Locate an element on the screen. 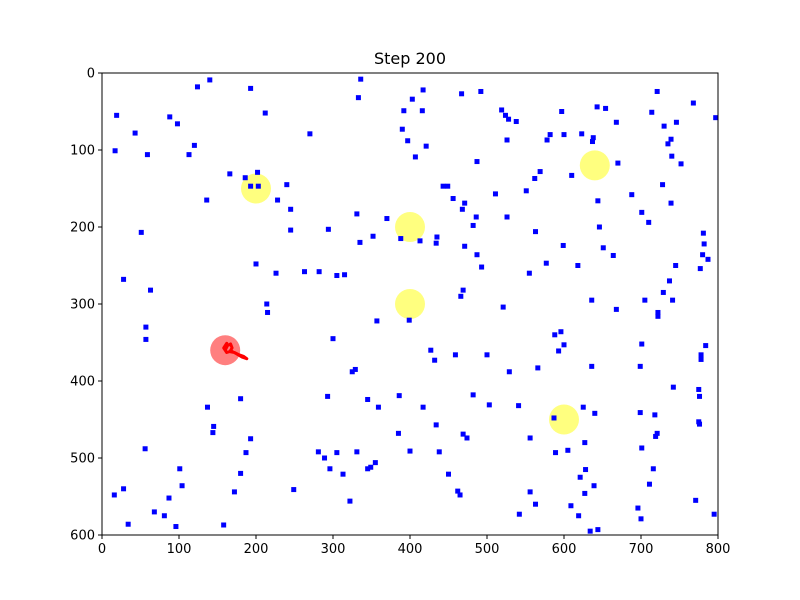  x-tick-label: 300 is located at coordinates (333, 549).